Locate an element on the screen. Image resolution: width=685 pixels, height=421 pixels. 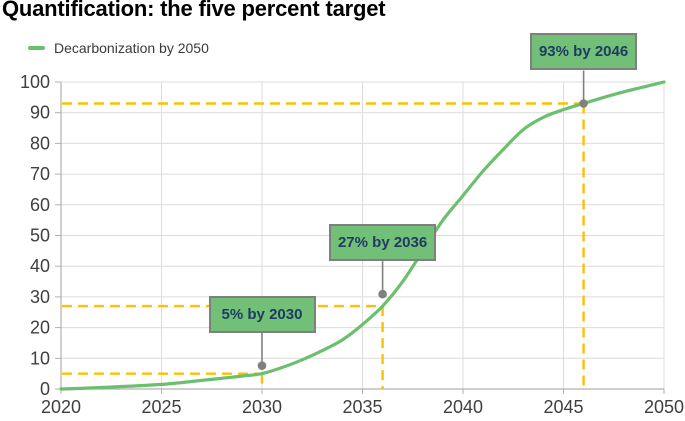
annotation-box: 27% by 2036 is located at coordinates (383, 243).